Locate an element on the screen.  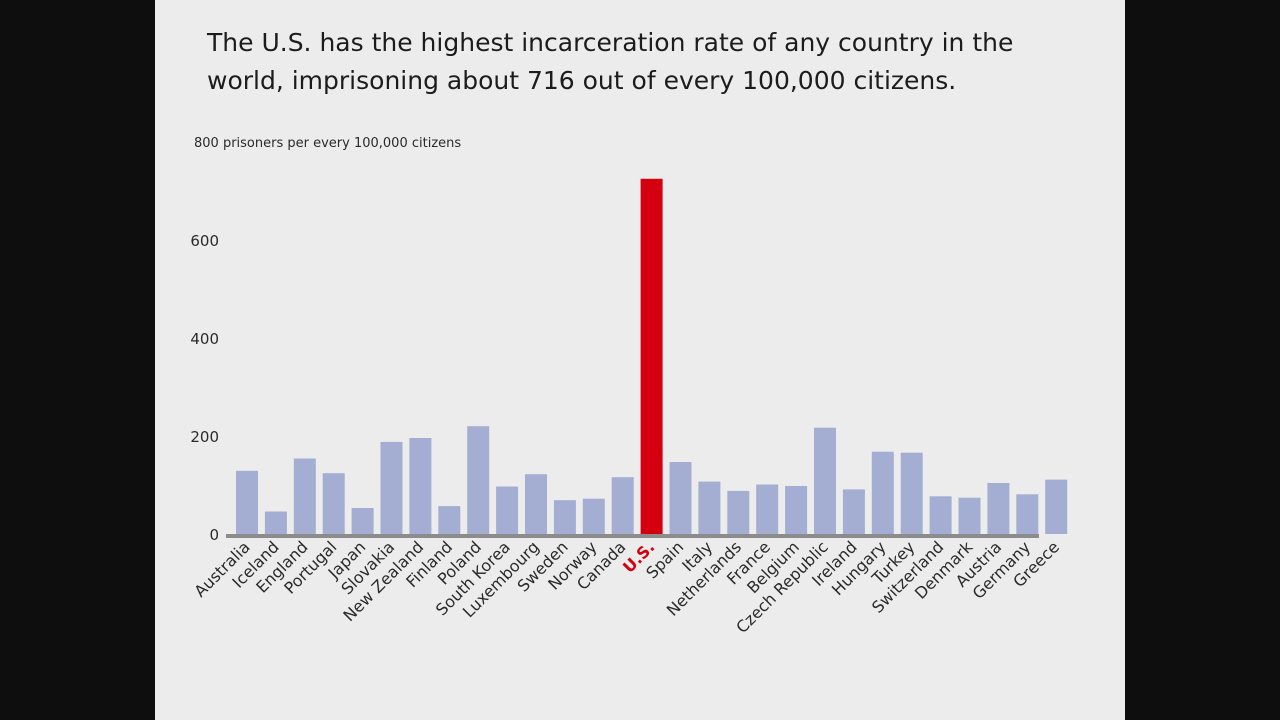
bar-belgium is located at coordinates (796, 510).